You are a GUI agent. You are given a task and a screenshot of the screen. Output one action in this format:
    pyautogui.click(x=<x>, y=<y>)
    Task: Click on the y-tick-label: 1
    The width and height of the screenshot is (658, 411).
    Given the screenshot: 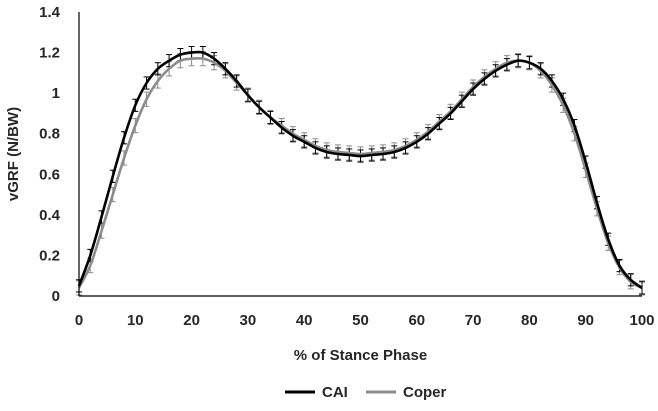 What is the action you would take?
    pyautogui.click(x=56, y=93)
    